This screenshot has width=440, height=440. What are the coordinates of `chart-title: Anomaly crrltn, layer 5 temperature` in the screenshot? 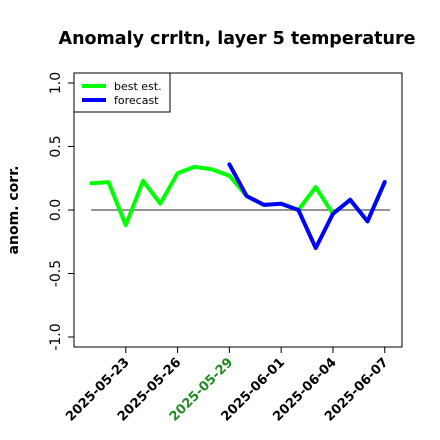 It's located at (237, 39).